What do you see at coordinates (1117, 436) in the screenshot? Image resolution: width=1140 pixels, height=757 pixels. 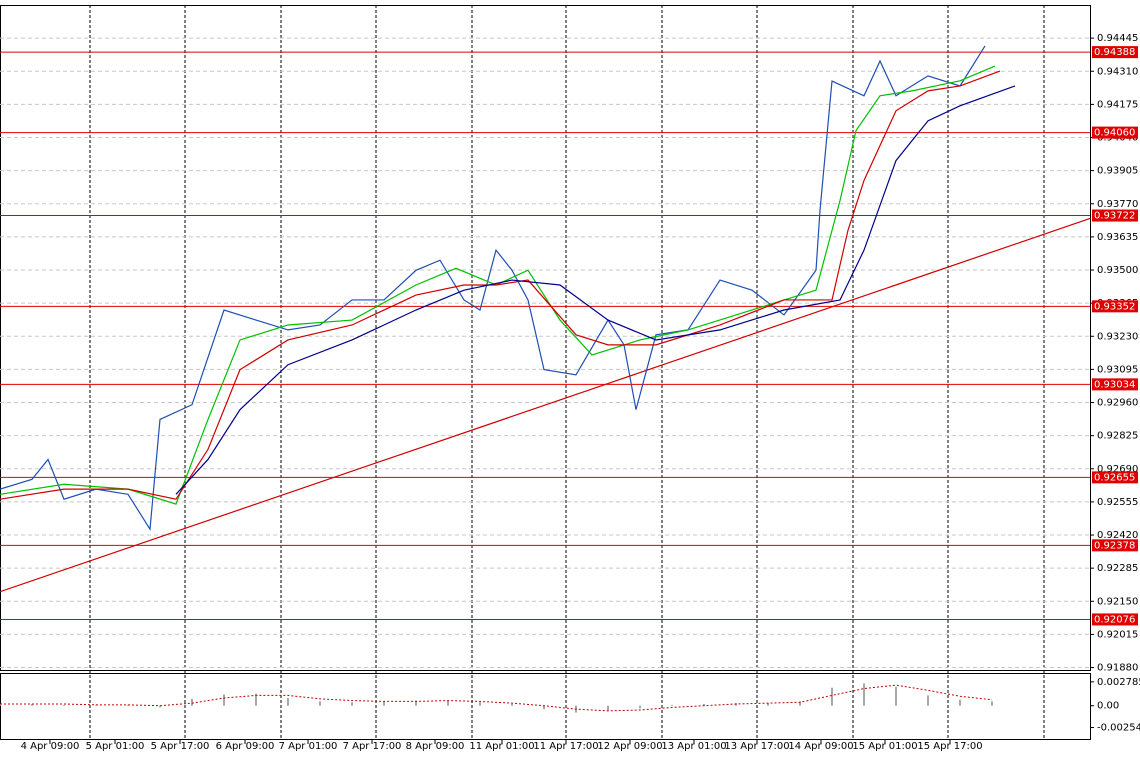 I see `y-tick-label: 0.92825` at bounding box center [1117, 436].